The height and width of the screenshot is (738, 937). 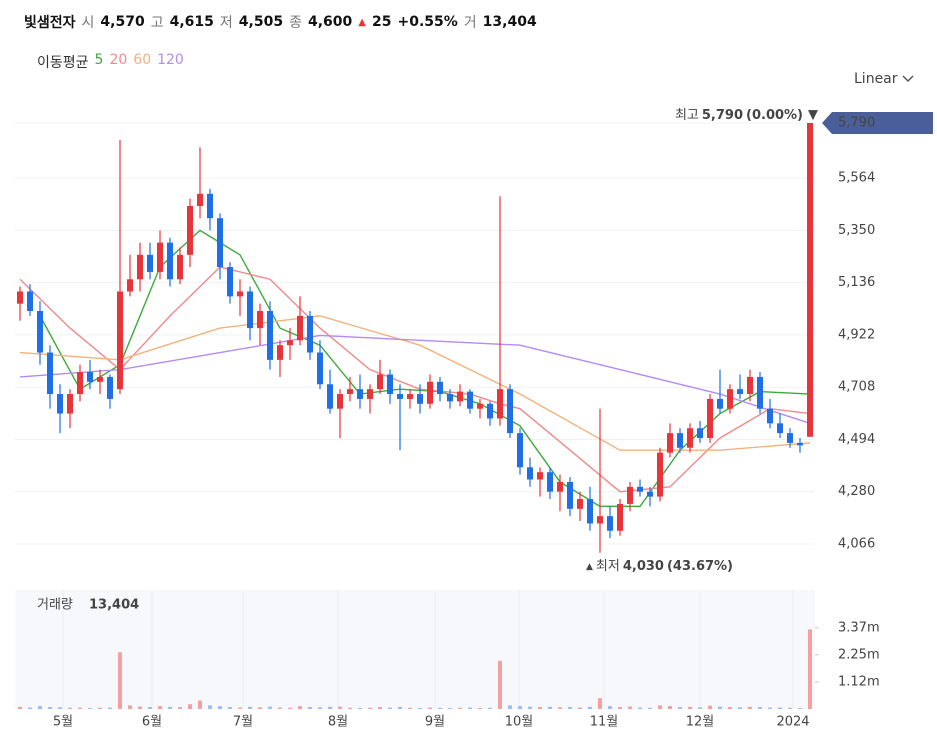 What do you see at coordinates (604, 722) in the screenshot?
I see `x-tick-label: 11월` at bounding box center [604, 722].